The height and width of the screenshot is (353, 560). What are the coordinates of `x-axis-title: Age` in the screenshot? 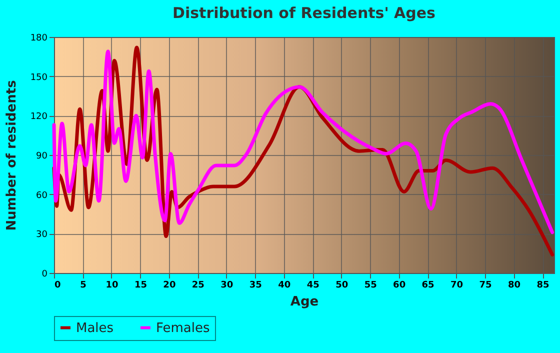 It's located at (304, 302).